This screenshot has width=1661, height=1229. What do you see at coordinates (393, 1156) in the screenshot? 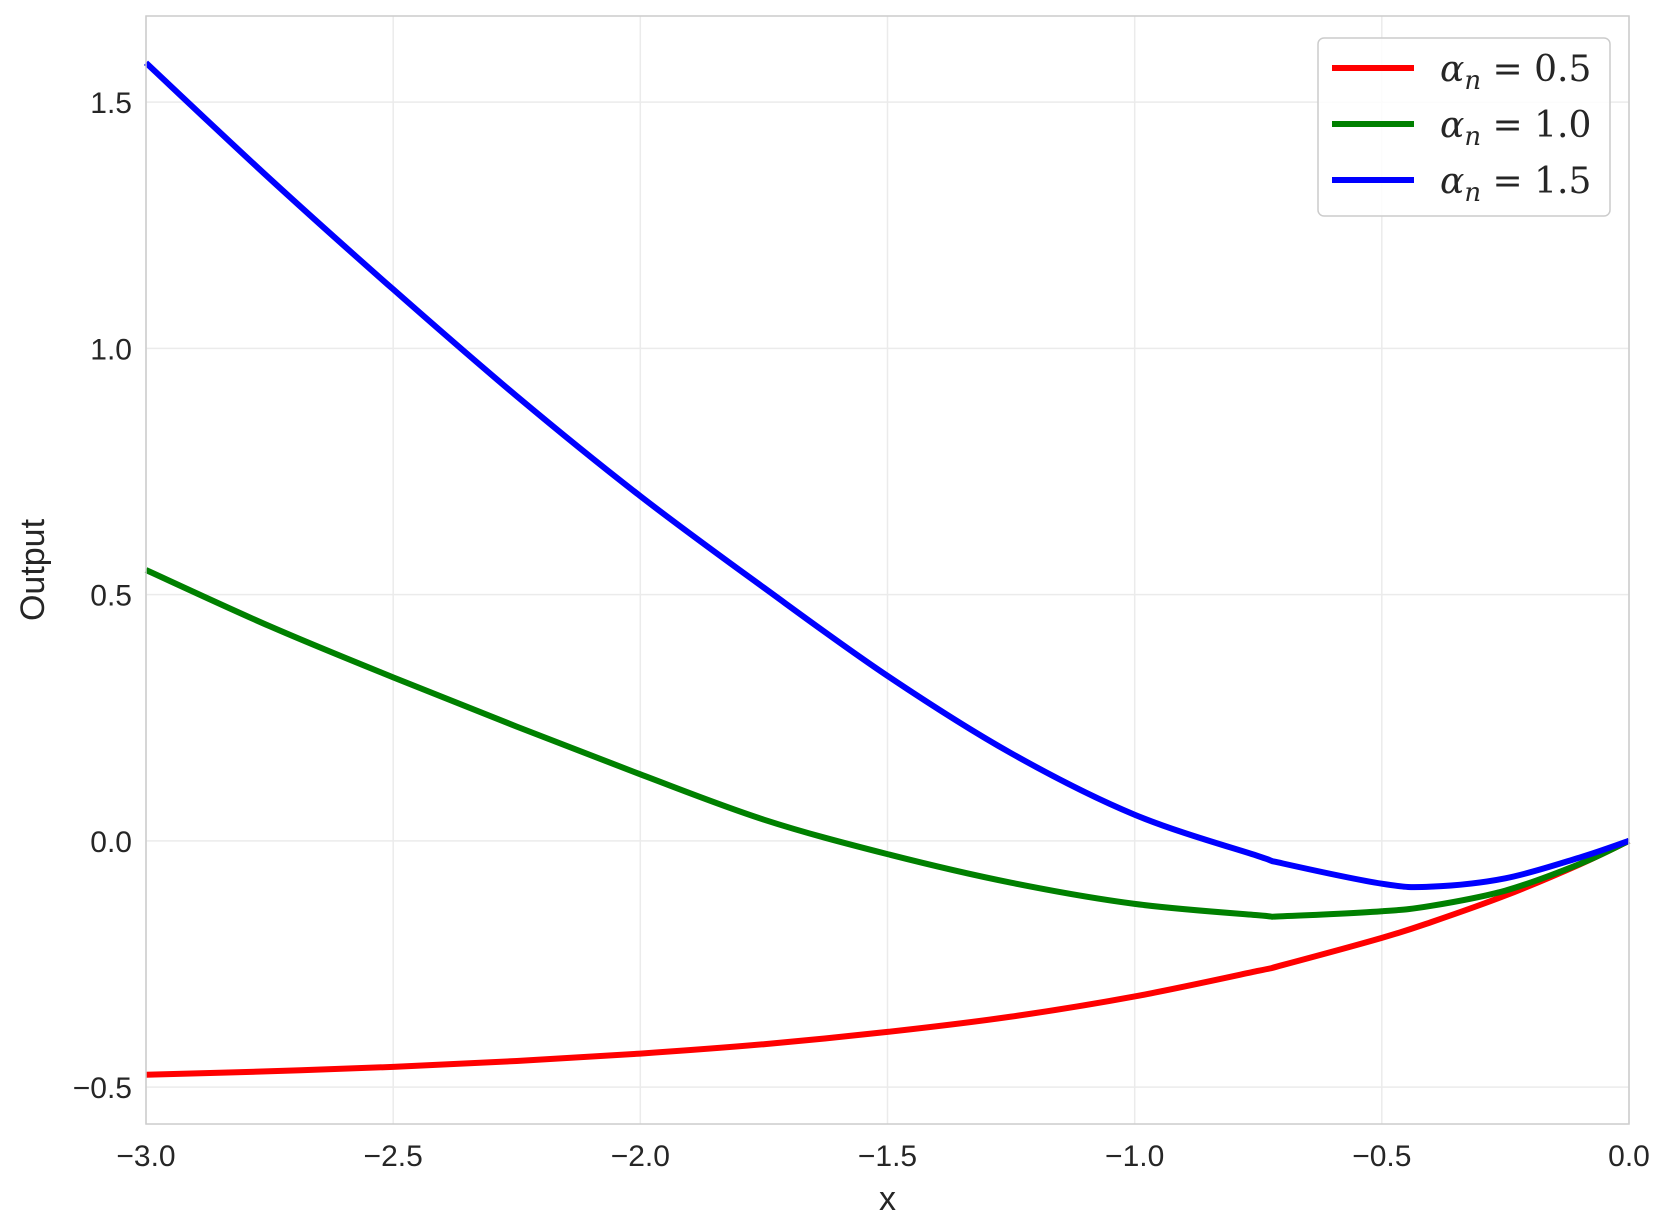
I see `x-tick-label-1: −2.5` at bounding box center [393, 1156].